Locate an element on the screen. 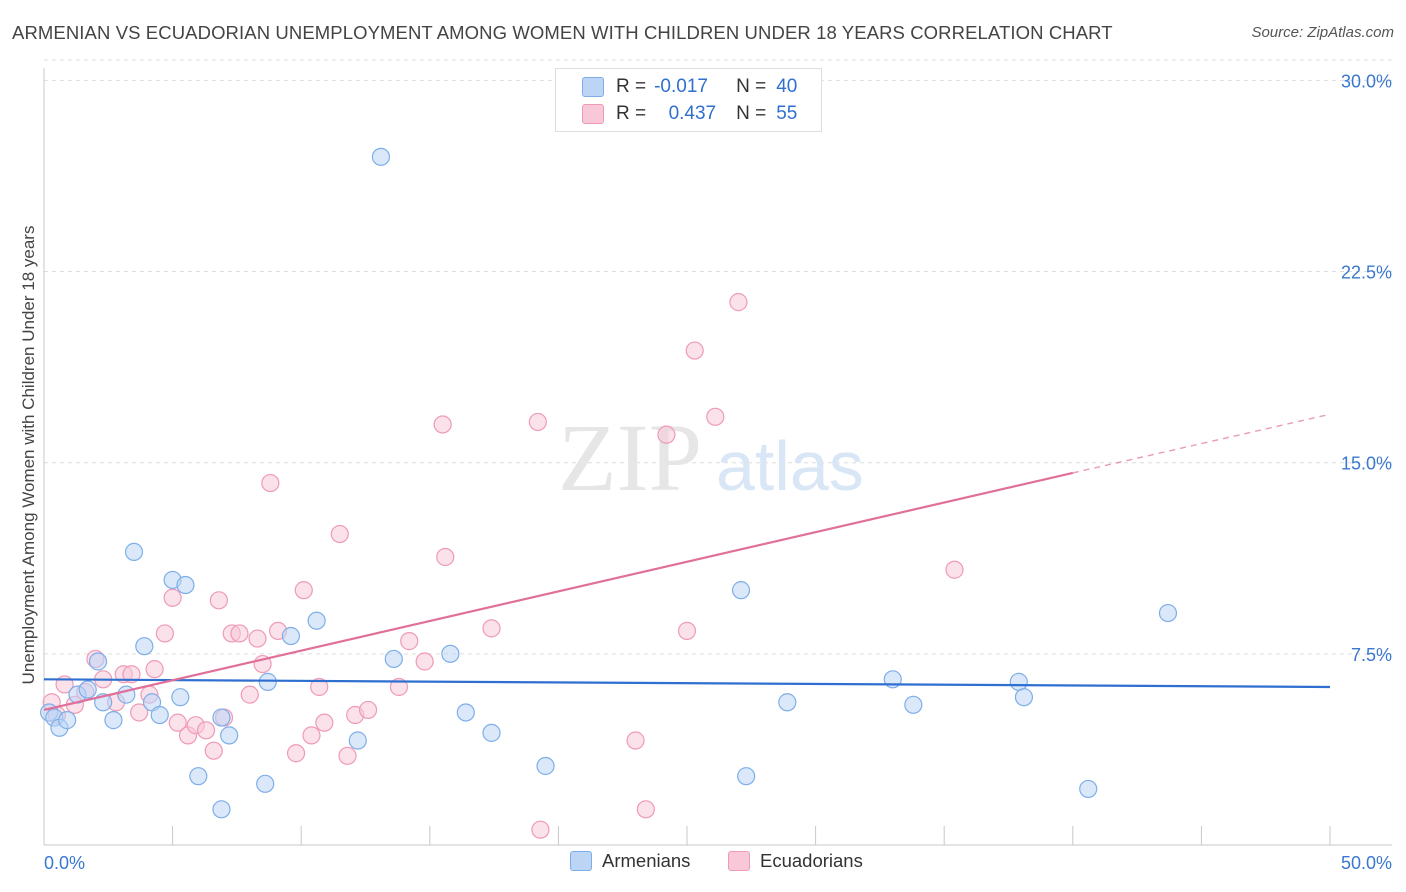  bottom-legend-ecuadorians: Ecuadorians is located at coordinates (795, 861).